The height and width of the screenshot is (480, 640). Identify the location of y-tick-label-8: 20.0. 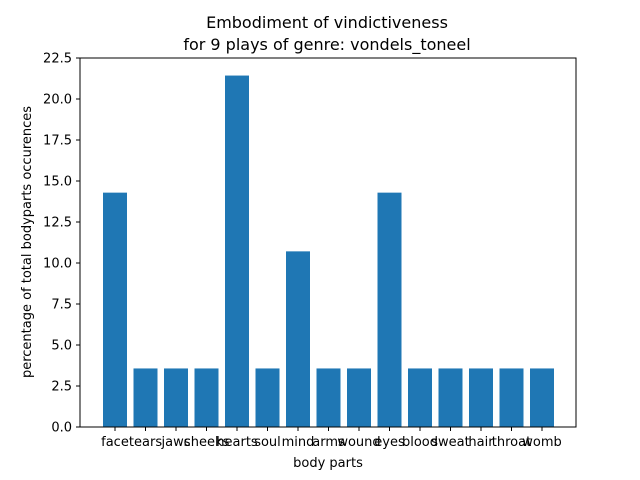
(57, 100).